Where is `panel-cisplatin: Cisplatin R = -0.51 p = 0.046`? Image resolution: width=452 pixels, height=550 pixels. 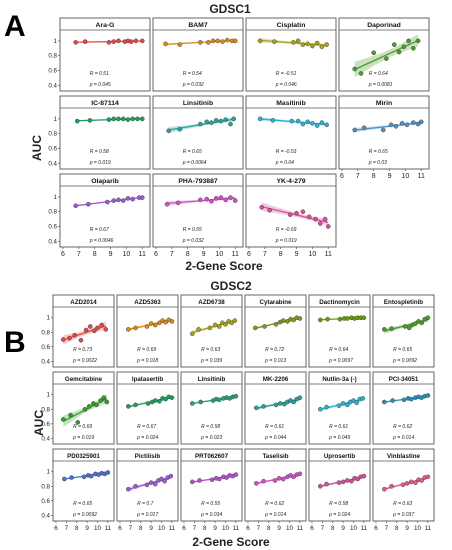 panel-cisplatin: Cisplatin R = -0.51 p = 0.046 is located at coordinates (291, 54).